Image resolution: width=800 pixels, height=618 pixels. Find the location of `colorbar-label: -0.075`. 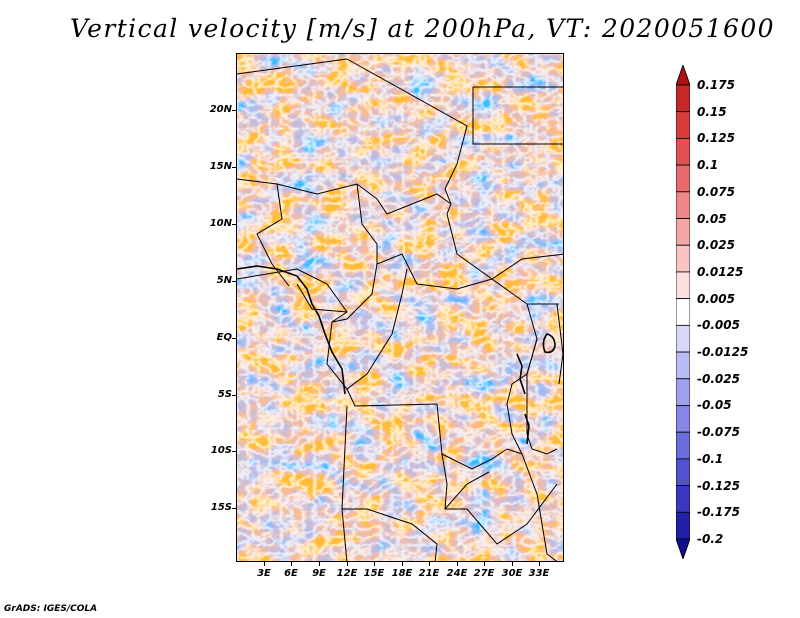

colorbar-label: -0.075 is located at coordinates (718, 432).